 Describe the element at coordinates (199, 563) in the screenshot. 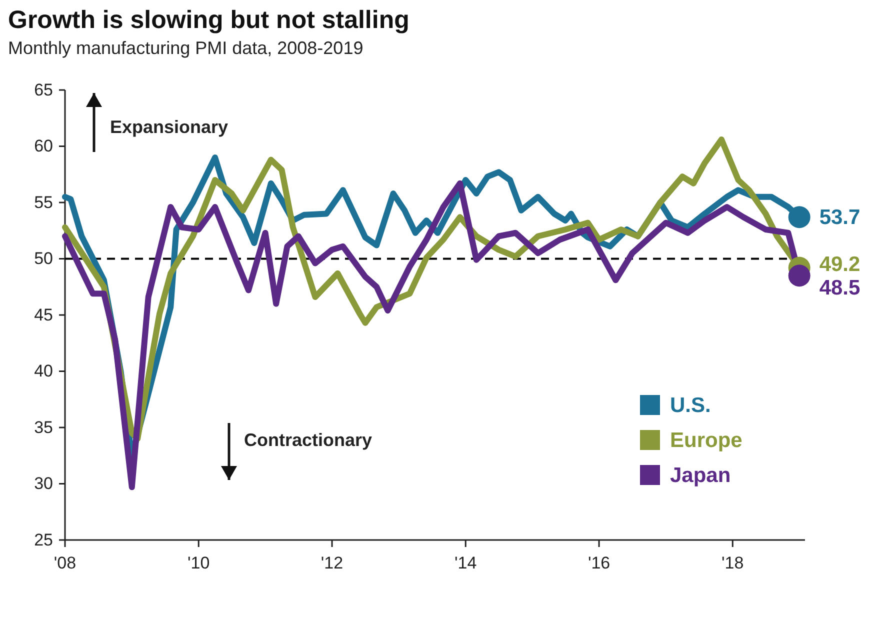

I see `x-tick-label: '10` at that location.